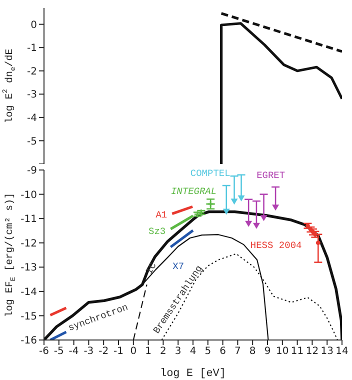 Image resolution: width=352 pixels, height=380 pixels. Describe the element at coordinates (32, 48) in the screenshot. I see `y-tick-label: -1` at that location.